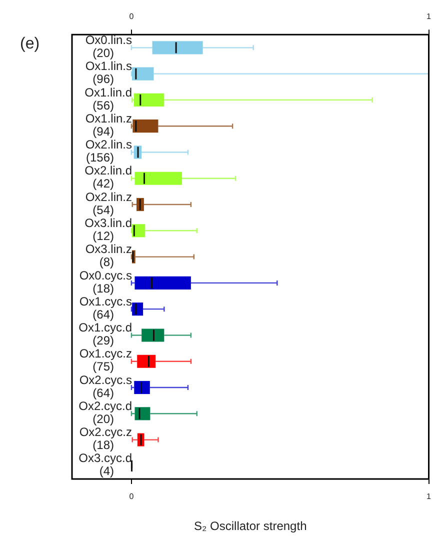  Describe the element at coordinates (105, 386) in the screenshot. I see `y-tick-label: Ox2.cyc.s (64)` at that location.